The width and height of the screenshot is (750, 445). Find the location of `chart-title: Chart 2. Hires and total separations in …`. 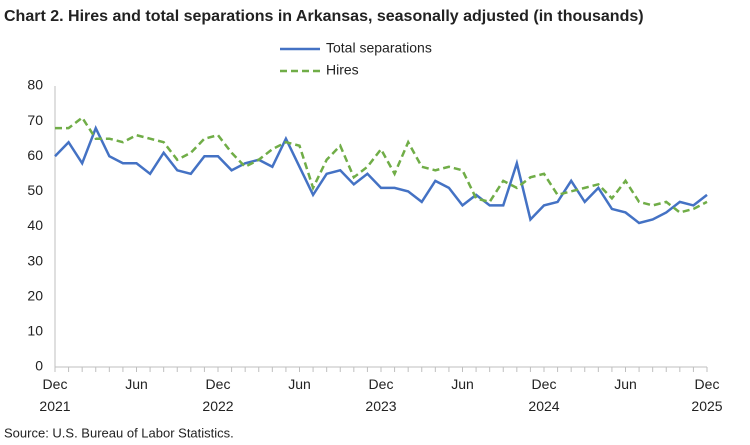

chart-title: Chart 2. Hires and total separations in … is located at coordinates (324, 16).